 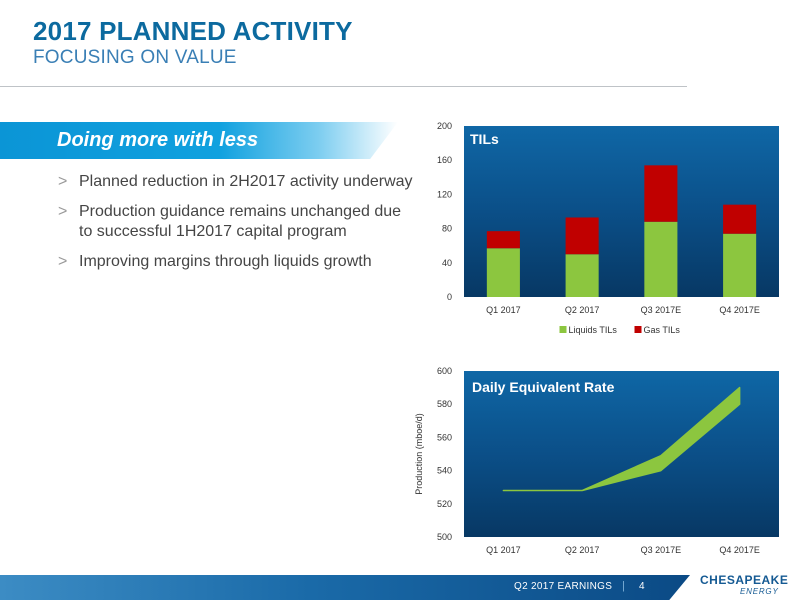 What do you see at coordinates (563, 586) in the screenshot?
I see `footer-label: Q2 2017 EARNINGS` at bounding box center [563, 586].